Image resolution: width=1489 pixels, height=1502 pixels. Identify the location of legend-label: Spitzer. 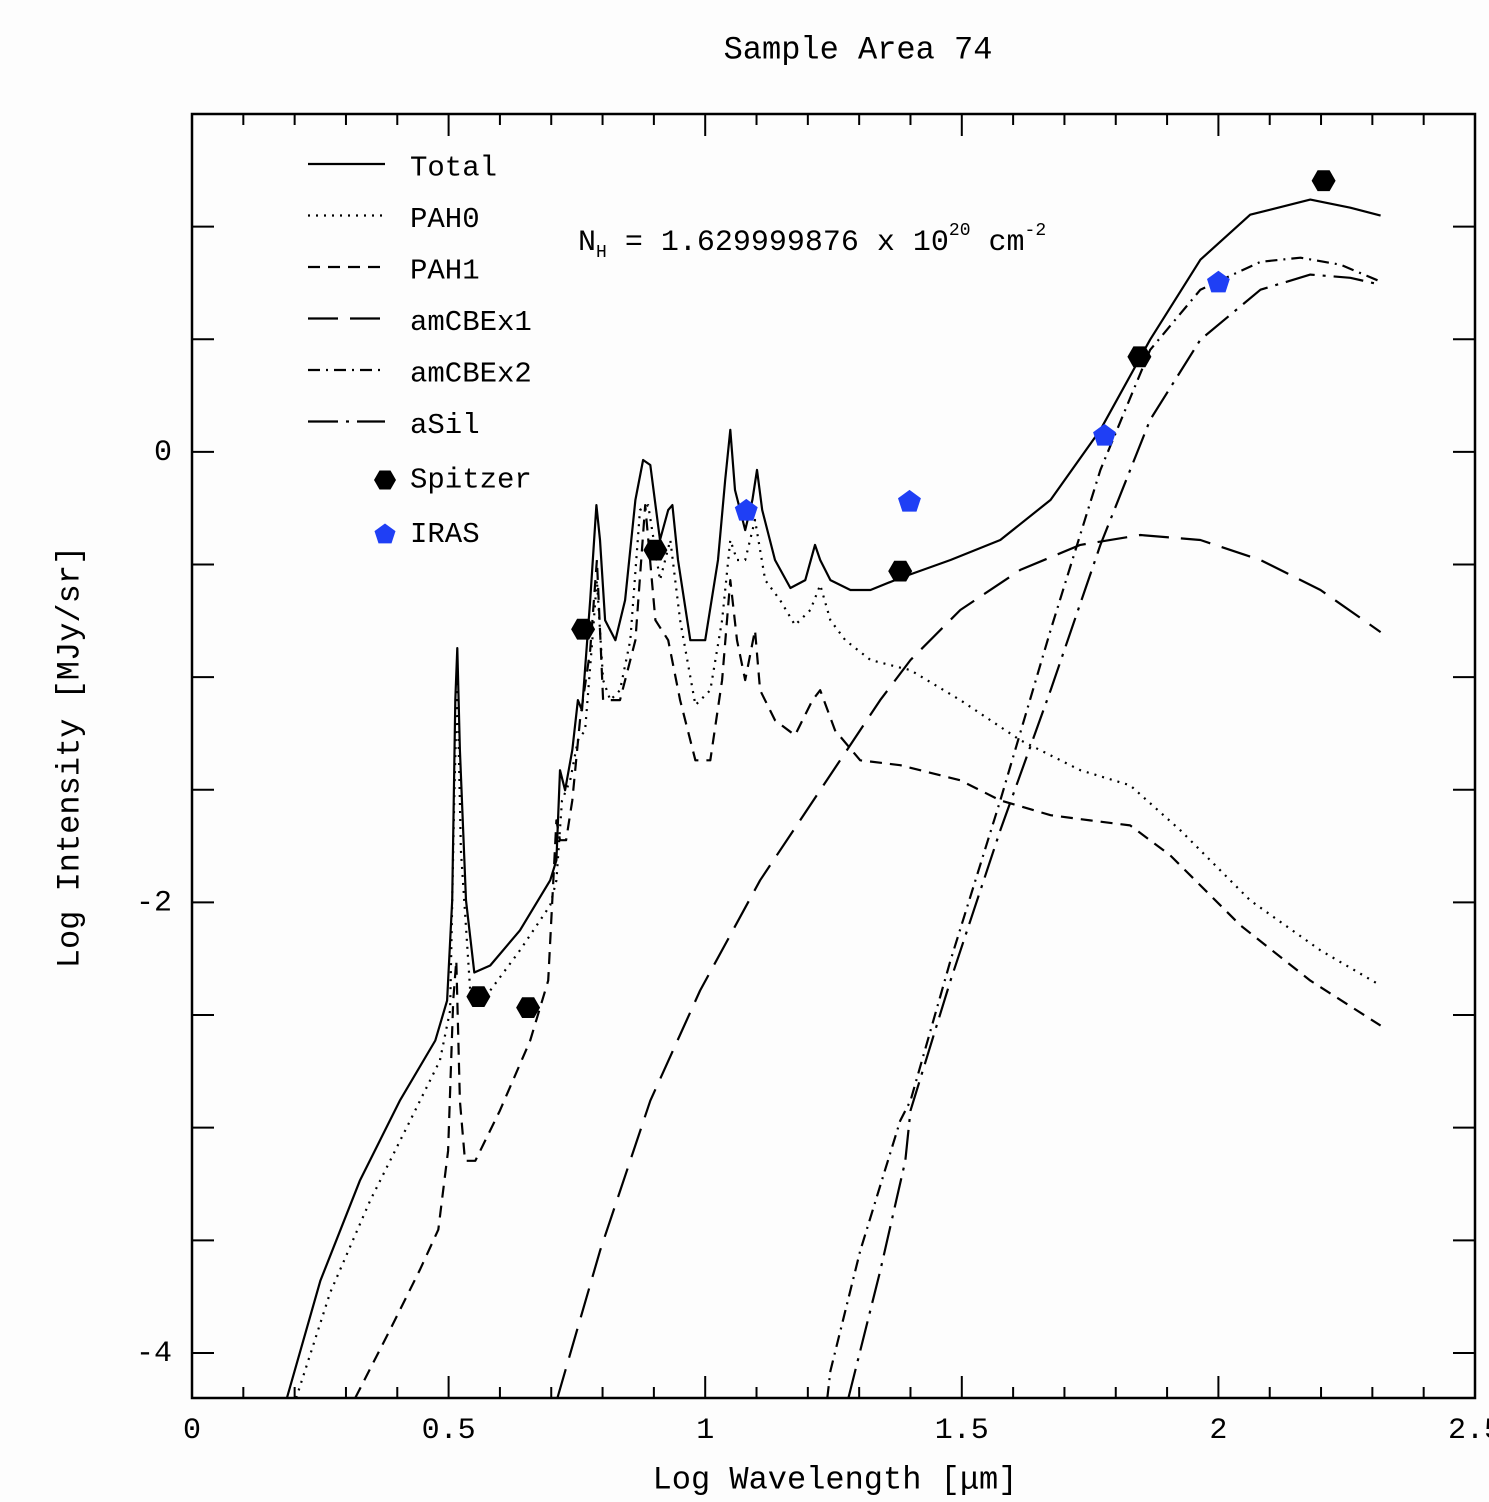
(471, 480).